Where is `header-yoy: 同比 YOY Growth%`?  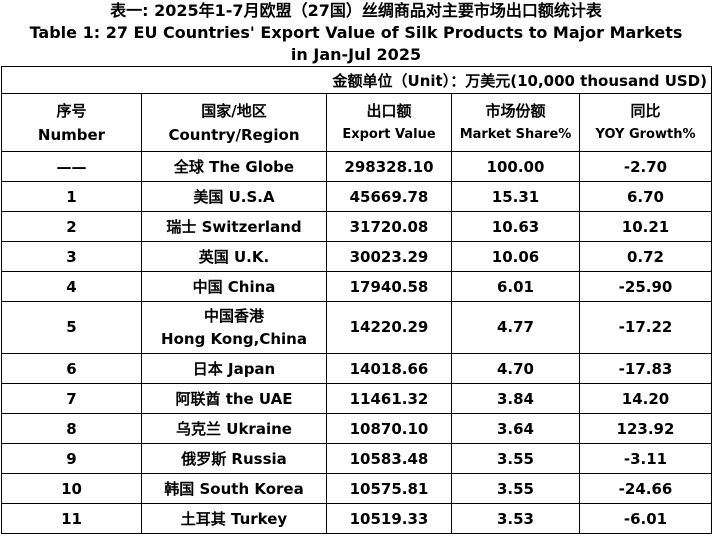
header-yoy: 同比 YOY Growth% is located at coordinates (645, 122).